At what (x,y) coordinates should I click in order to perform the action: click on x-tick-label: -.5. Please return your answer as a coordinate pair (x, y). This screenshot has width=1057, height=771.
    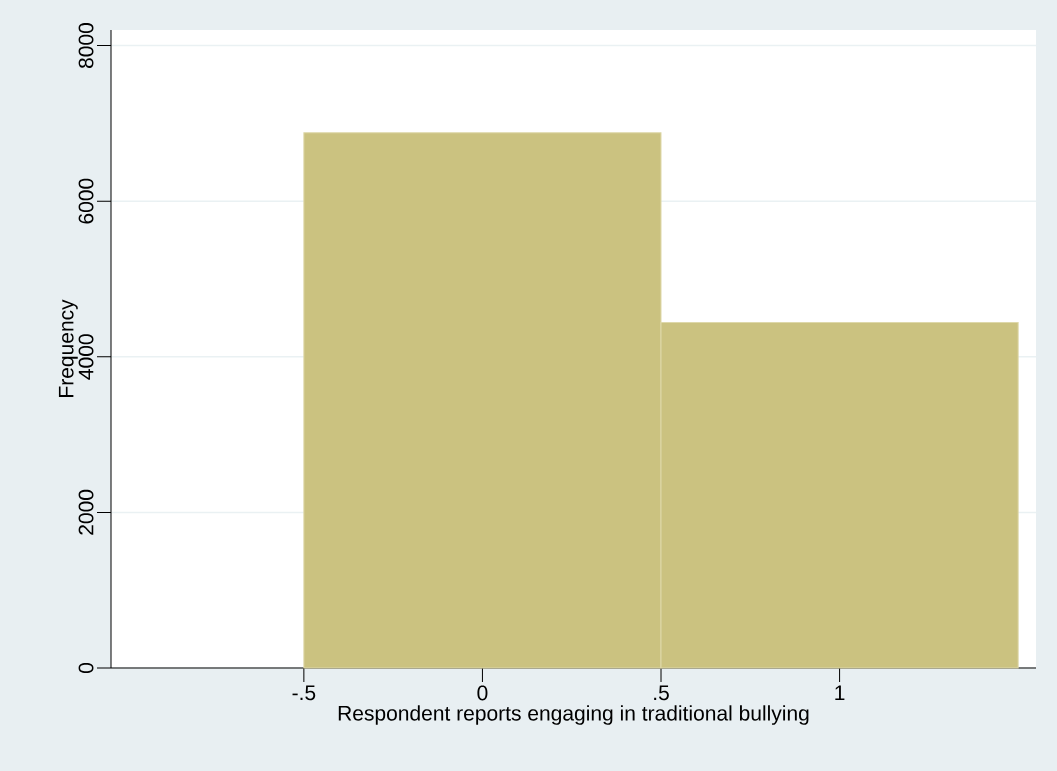
    Looking at the image, I should click on (304, 693).